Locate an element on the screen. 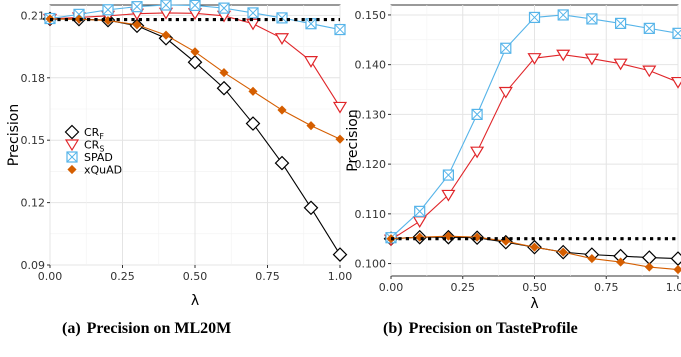 Image resolution: width=681 pixels, height=357 pixels. y-tick-label: 0.150 is located at coordinates (371, 15).